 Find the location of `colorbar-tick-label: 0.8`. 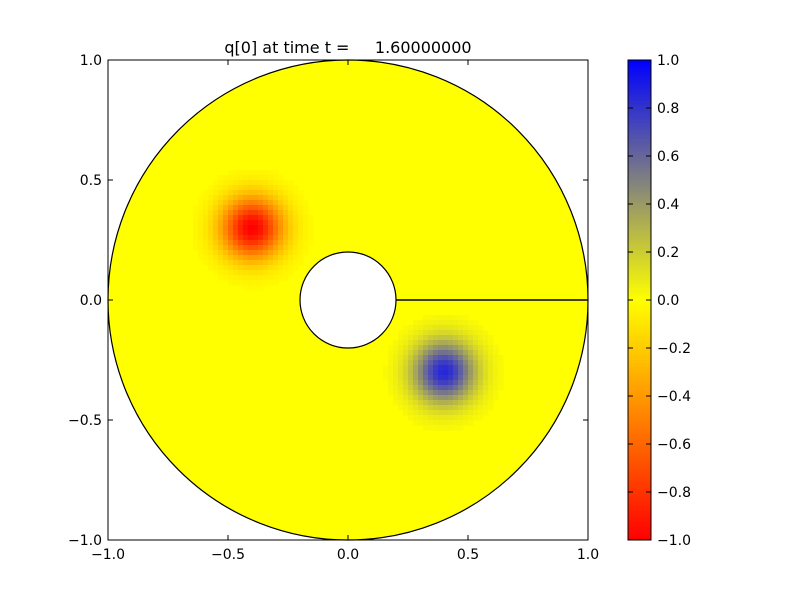

colorbar-tick-label: 0.8 is located at coordinates (668, 109).